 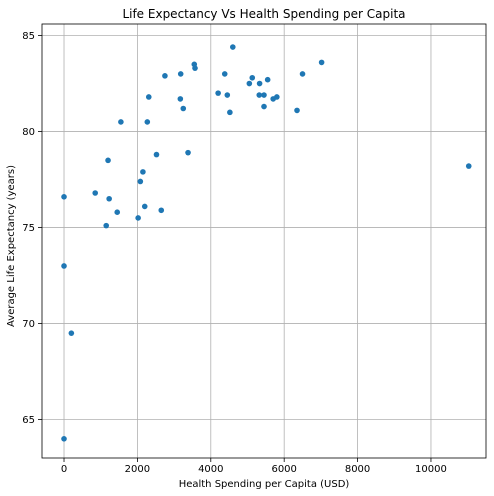 What do you see at coordinates (283, 469) in the screenshot?
I see `x-tick-label: 6000` at bounding box center [283, 469].